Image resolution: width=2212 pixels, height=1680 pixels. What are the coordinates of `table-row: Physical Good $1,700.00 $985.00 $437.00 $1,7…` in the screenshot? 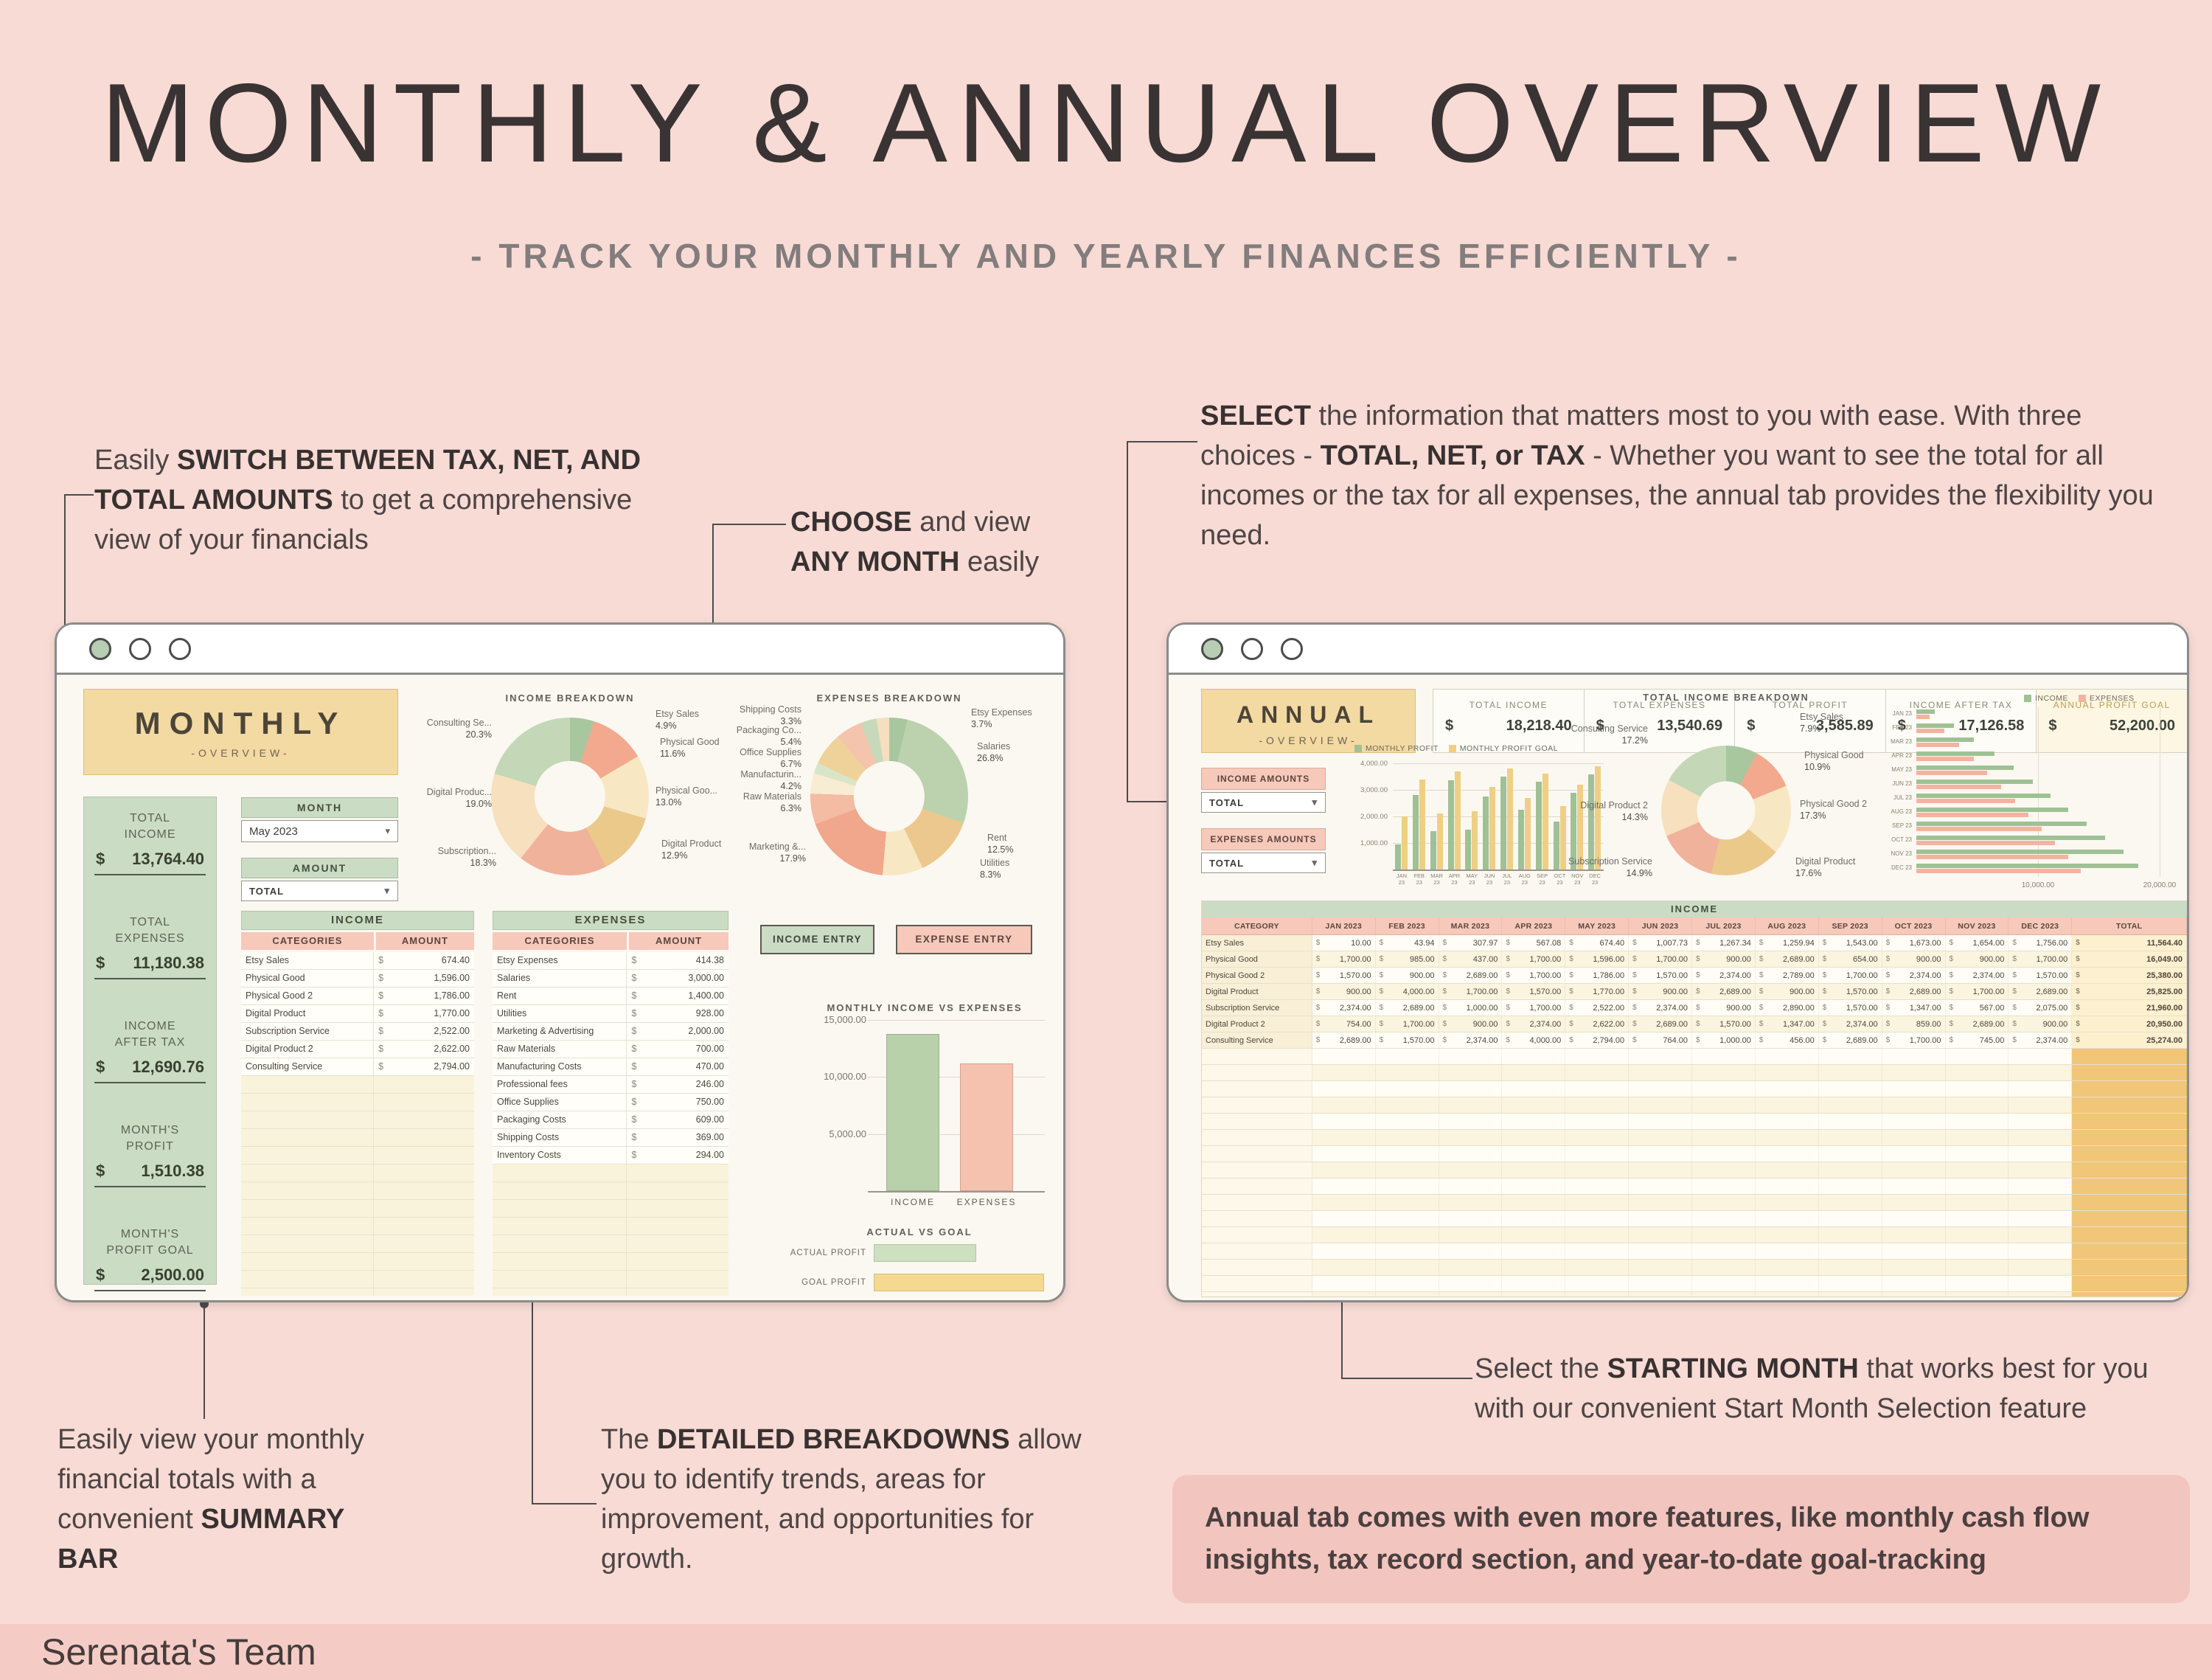 It's located at (1694, 960).